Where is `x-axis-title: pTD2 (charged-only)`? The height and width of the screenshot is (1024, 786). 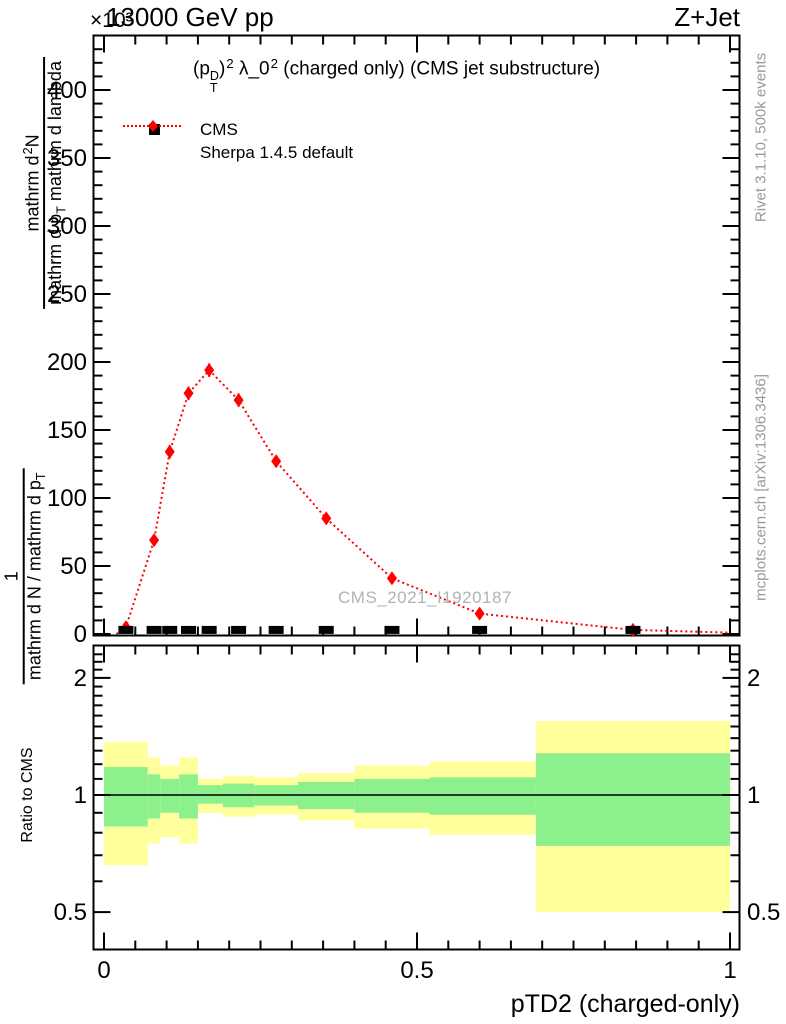
x-axis-title: pTD2 (charged-only) is located at coordinates (625, 1004).